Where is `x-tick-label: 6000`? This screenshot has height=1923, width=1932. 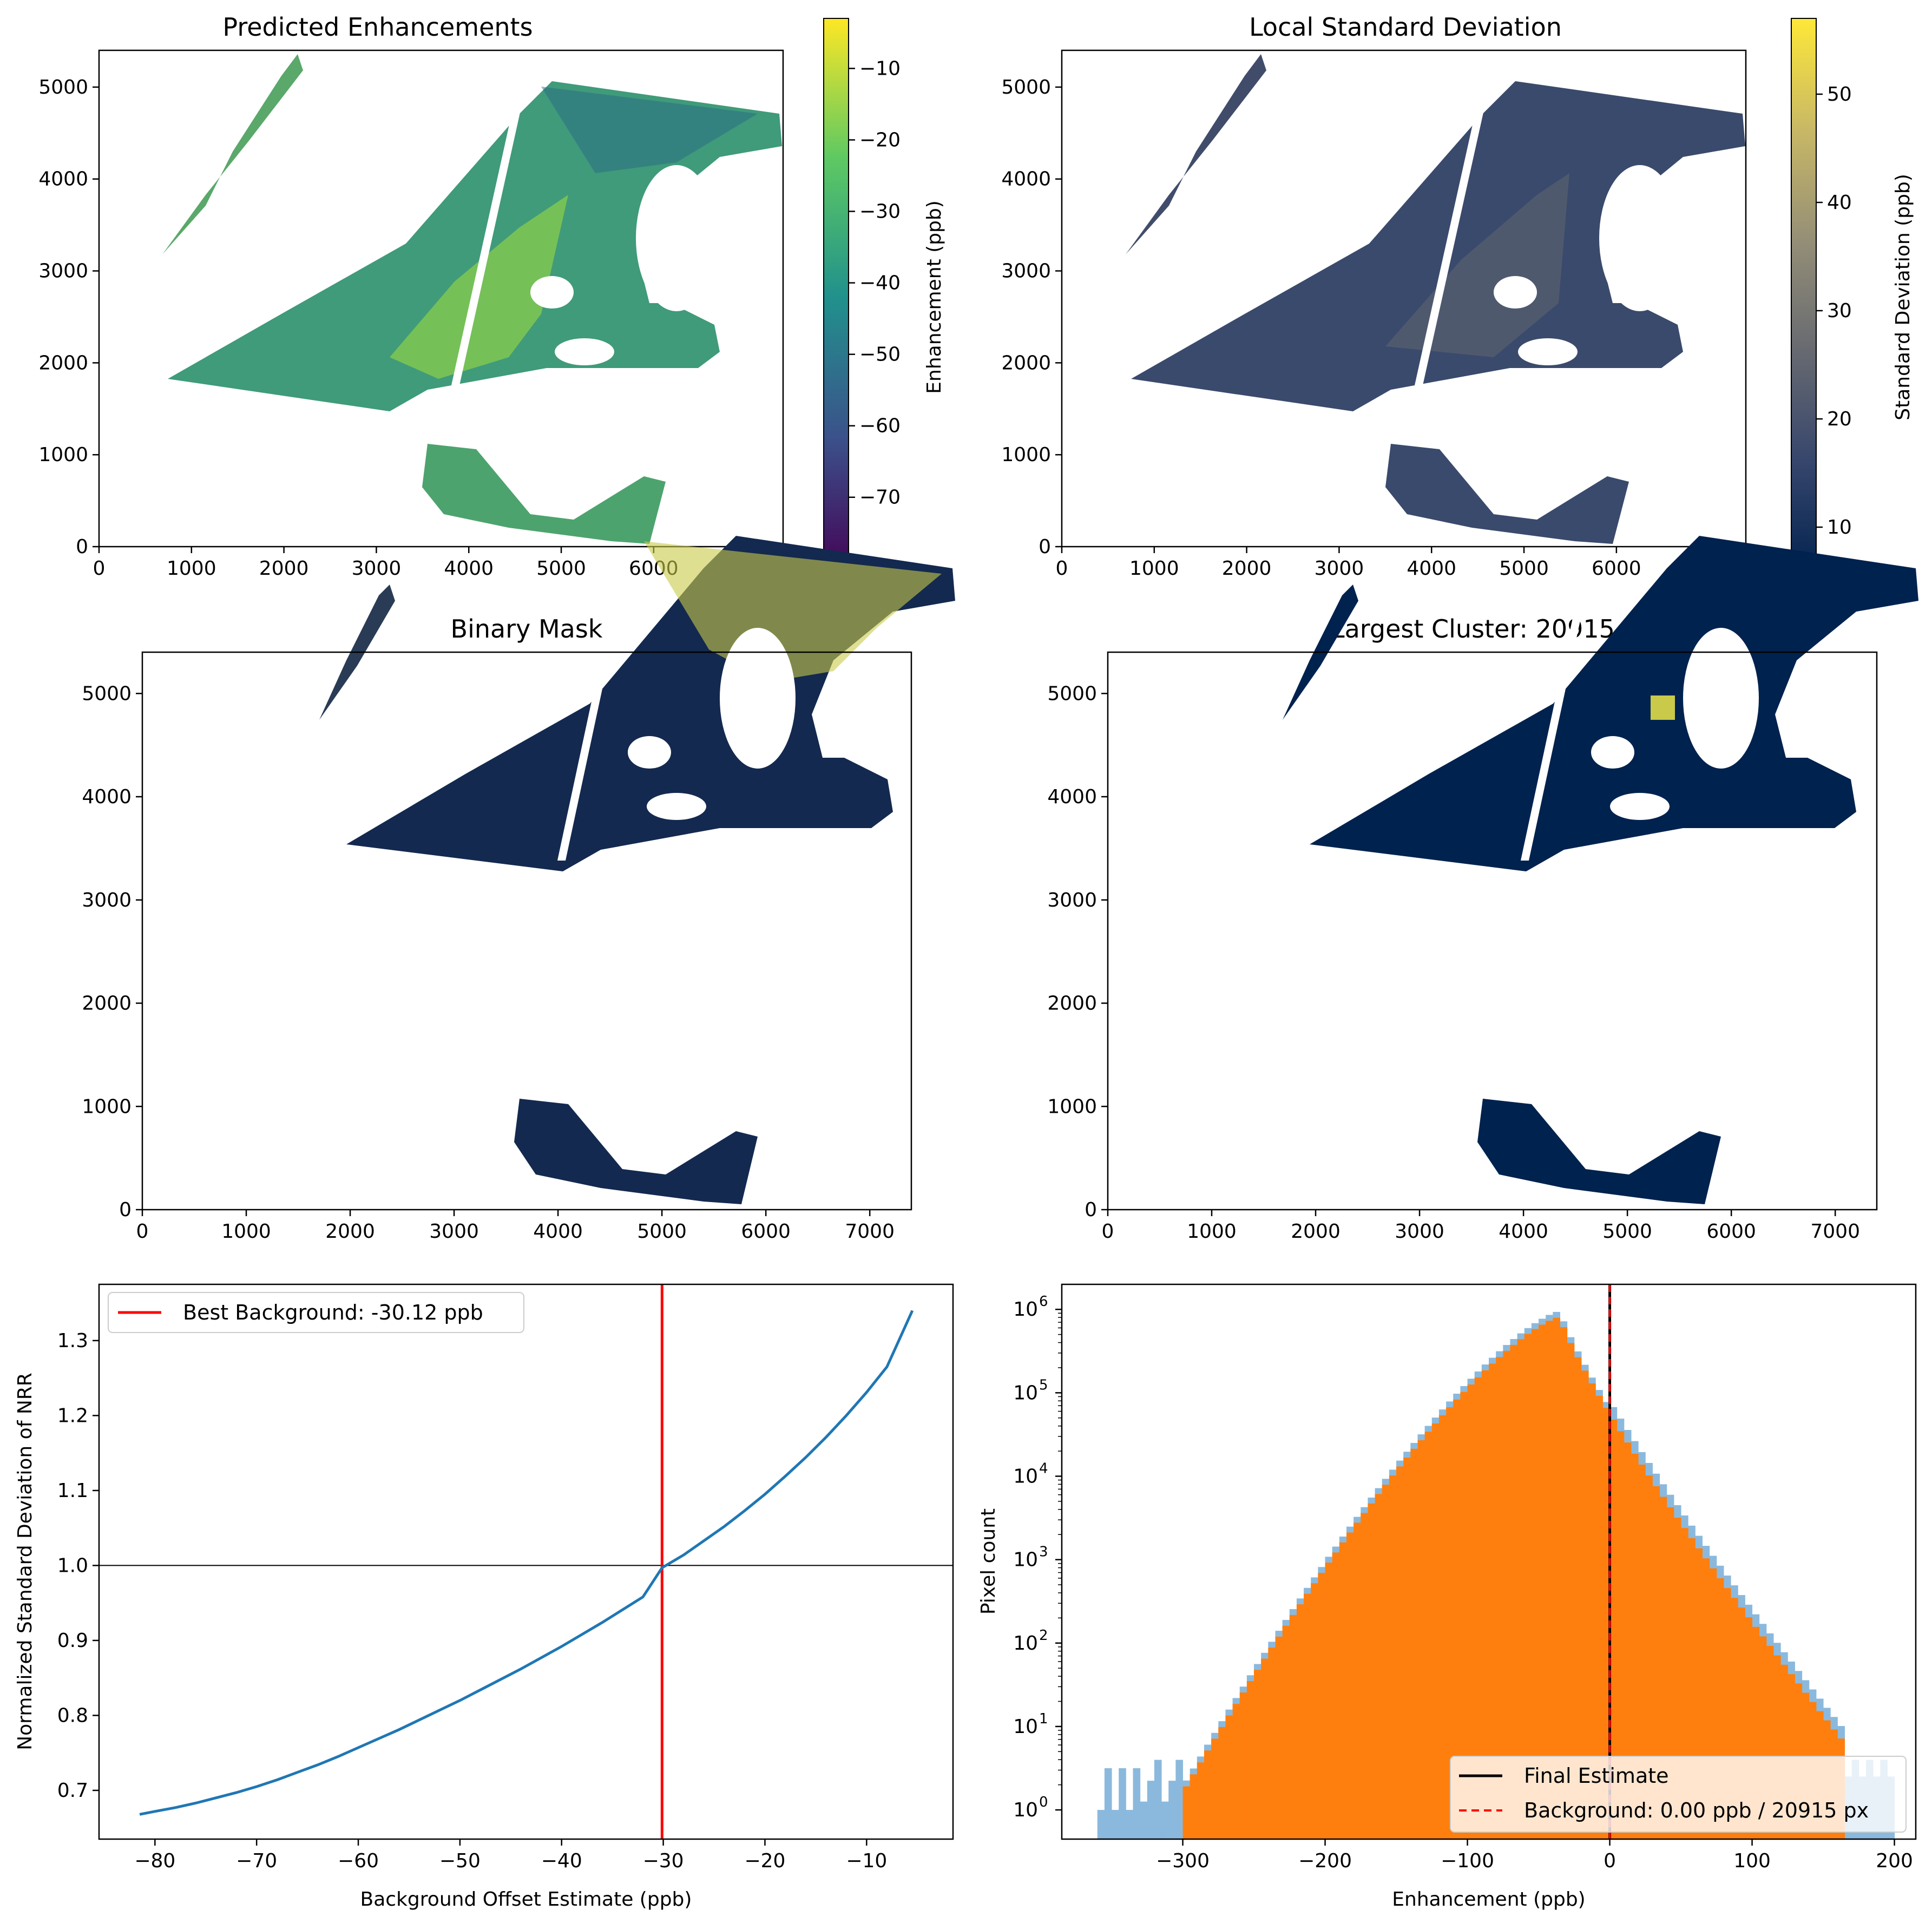
x-tick-label: 6000 is located at coordinates (1731, 1231).